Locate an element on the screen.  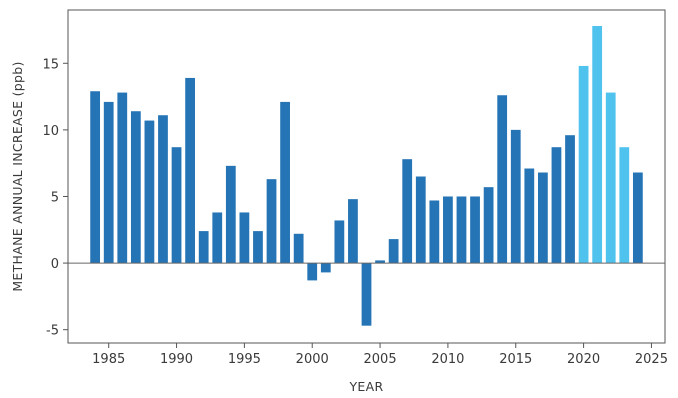
bar-2022 is located at coordinates (610, 178).